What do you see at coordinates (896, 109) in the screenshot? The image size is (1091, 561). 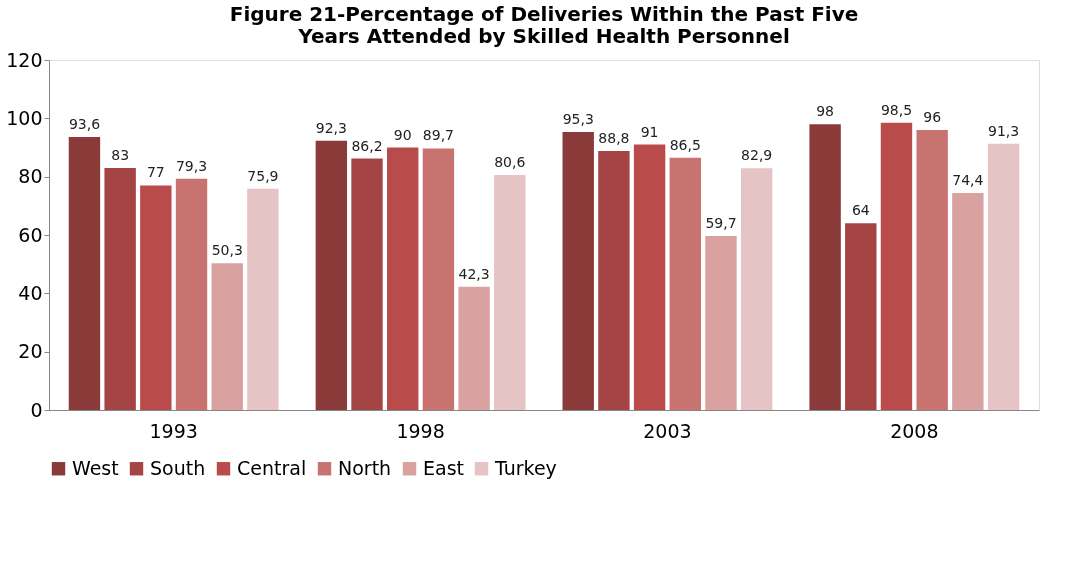 I see `data-label: 98,5` at bounding box center [896, 109].